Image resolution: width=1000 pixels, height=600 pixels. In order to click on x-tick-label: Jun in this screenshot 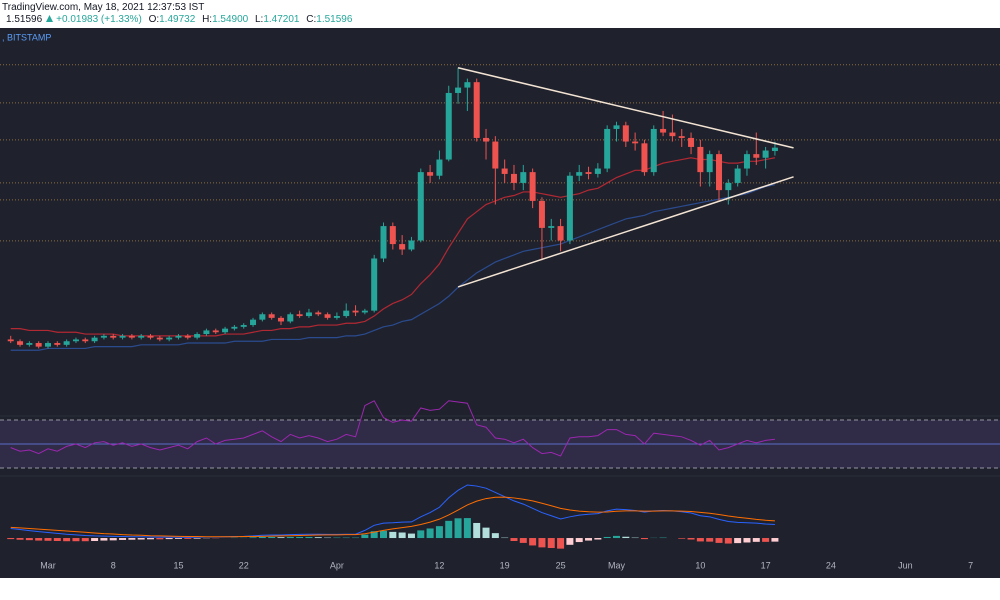, I will do `click(905, 565)`.